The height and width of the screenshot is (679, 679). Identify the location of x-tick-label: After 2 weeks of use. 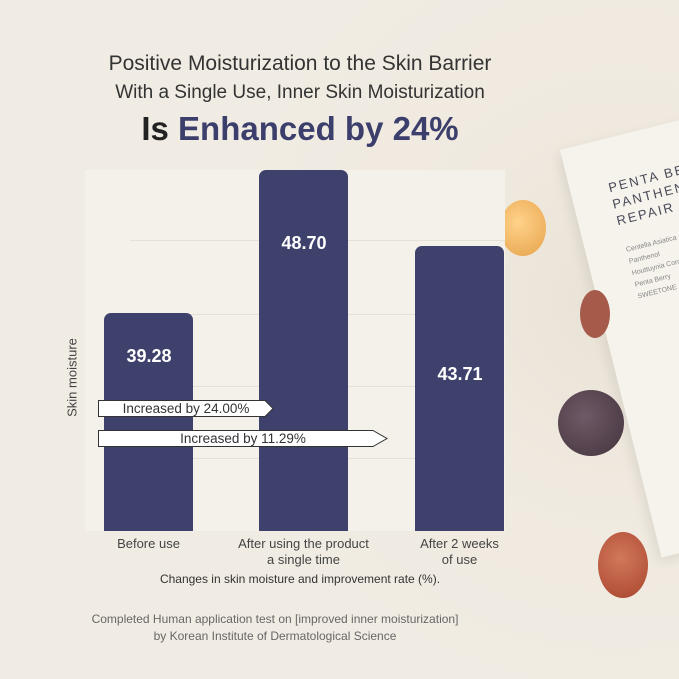
(460, 552).